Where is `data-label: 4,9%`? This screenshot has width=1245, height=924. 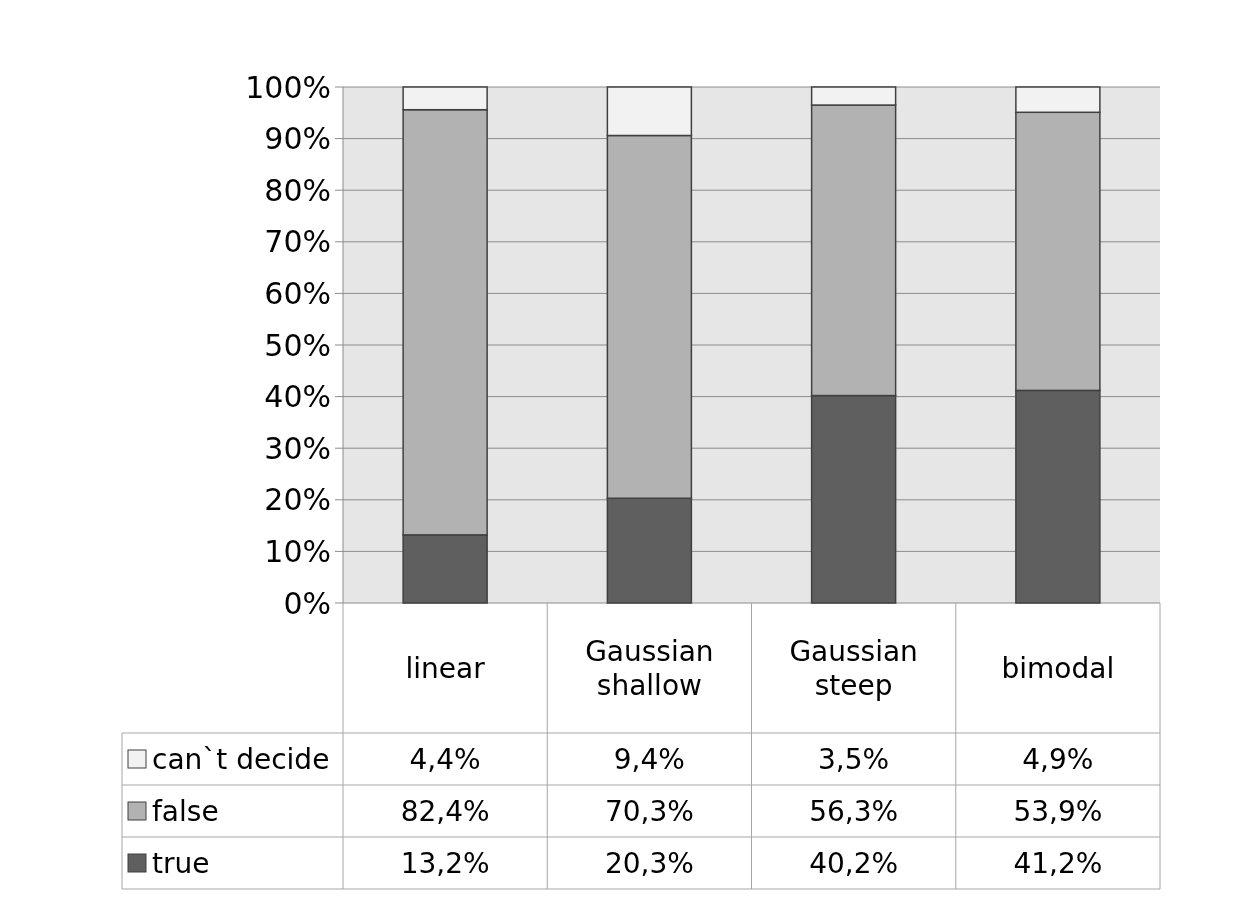
data-label: 4,9% is located at coordinates (1058, 759).